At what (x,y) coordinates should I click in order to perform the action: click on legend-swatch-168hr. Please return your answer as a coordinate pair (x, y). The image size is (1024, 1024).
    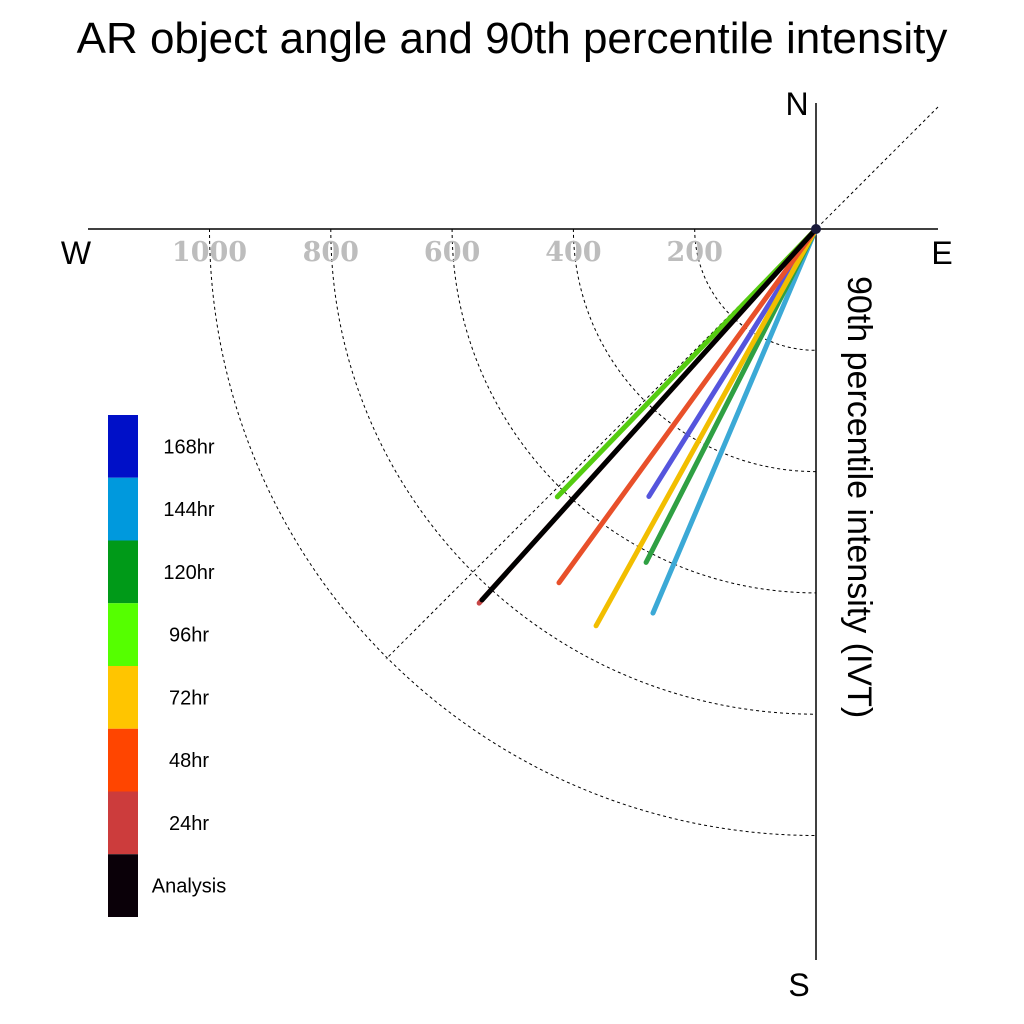
    Looking at the image, I should click on (123, 446).